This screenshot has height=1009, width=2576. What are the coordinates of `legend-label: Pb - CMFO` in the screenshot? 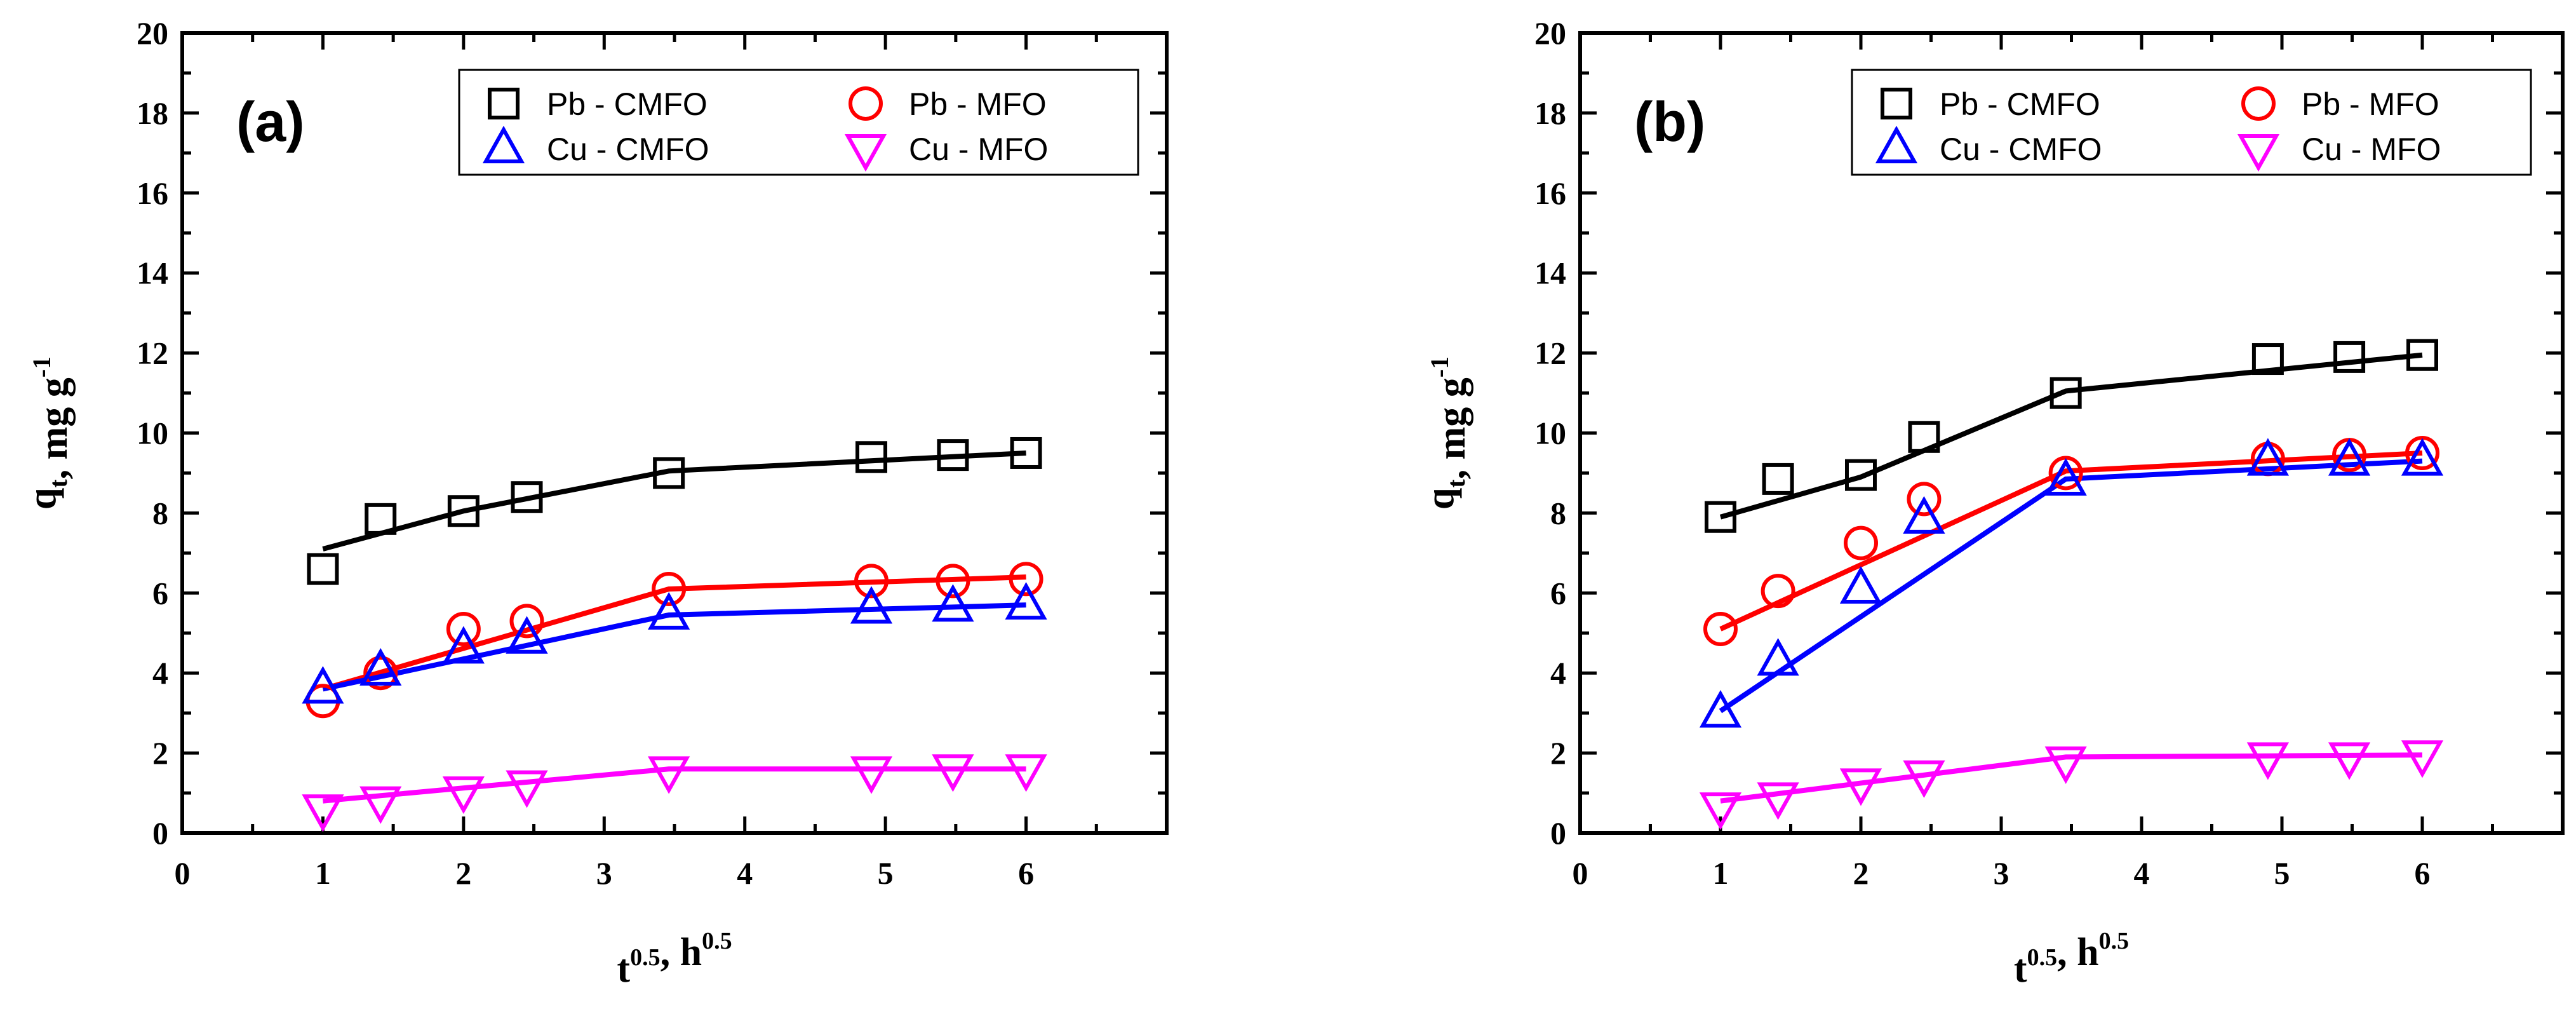 It's located at (627, 104).